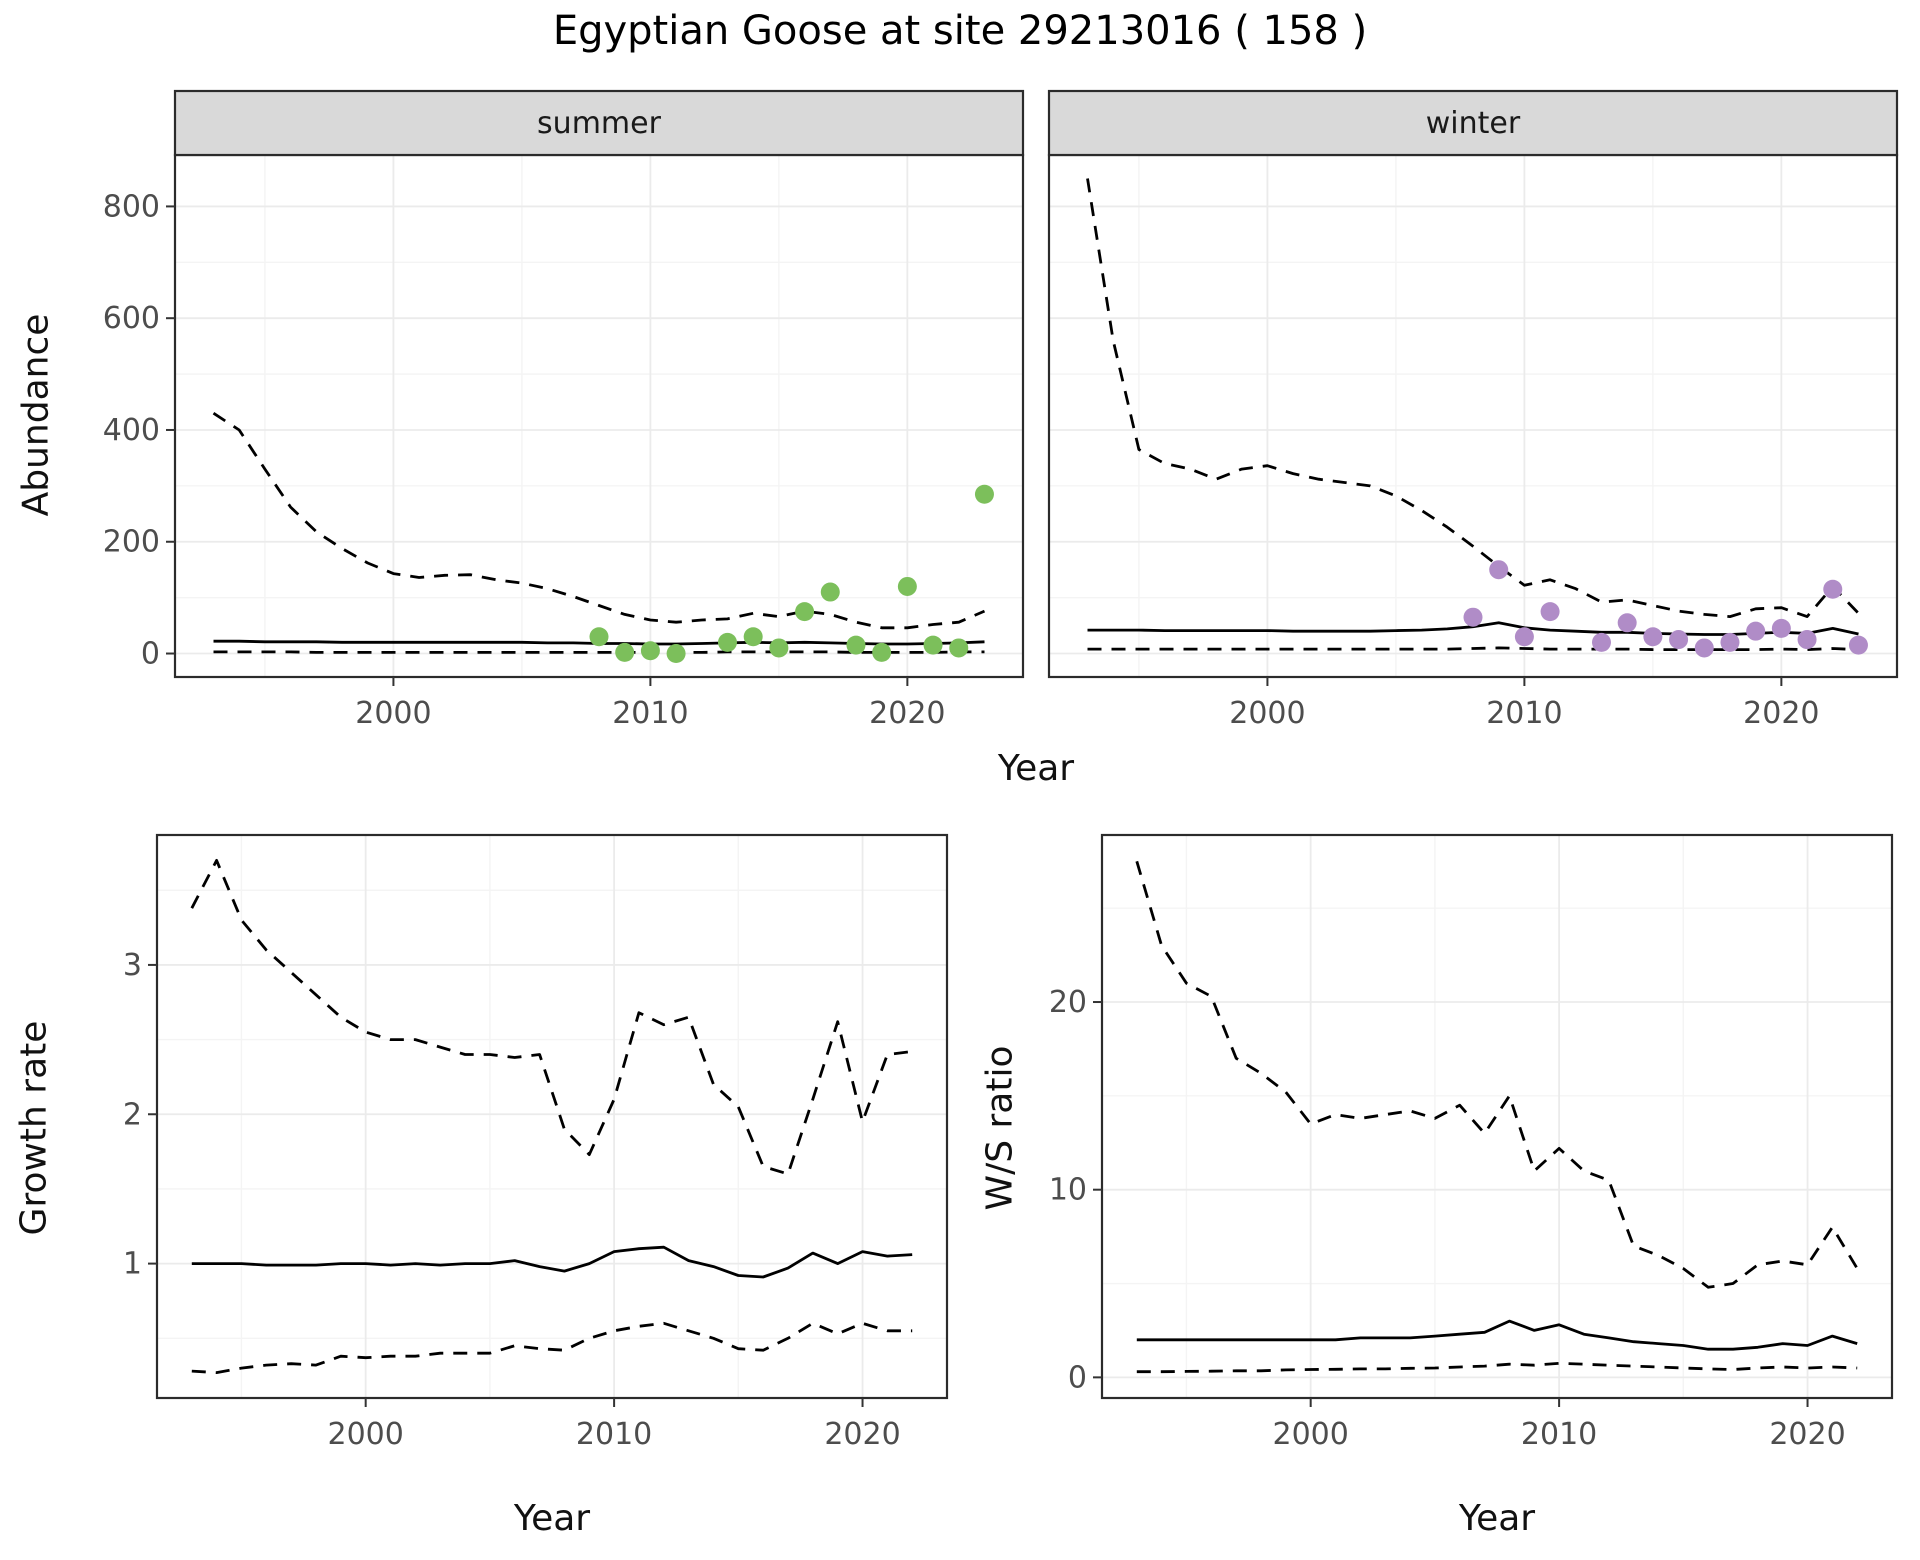 The image size is (1920, 1560). Describe the element at coordinates (1068, 1002) in the screenshot. I see `y-tick-label: 20` at that location.